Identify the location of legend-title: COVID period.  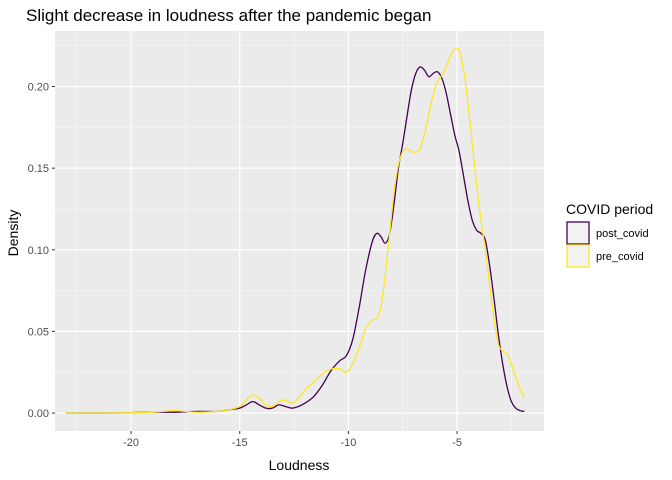
(609, 209).